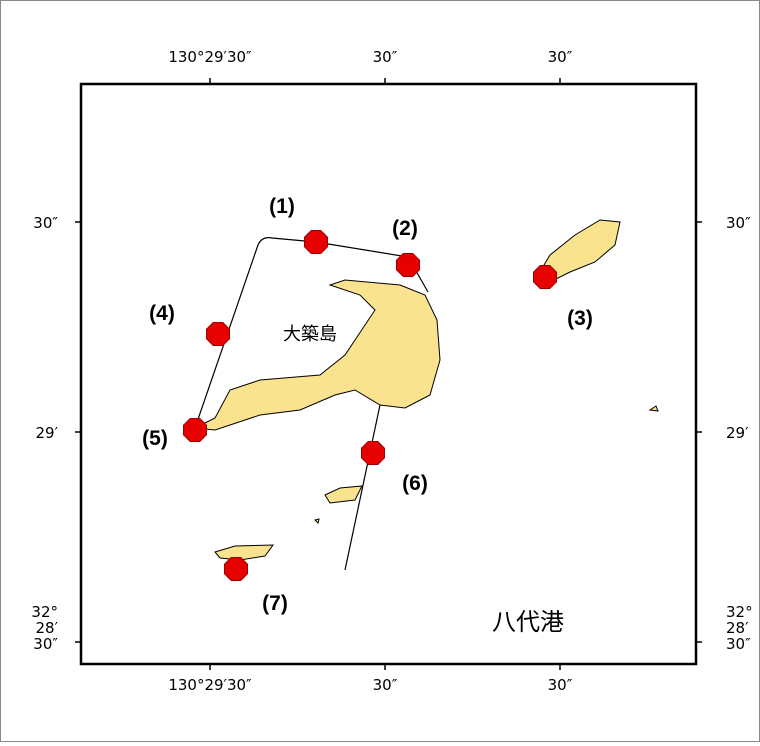  Describe the element at coordinates (739, 612) in the screenshot. I see `right-label: 32°` at that location.